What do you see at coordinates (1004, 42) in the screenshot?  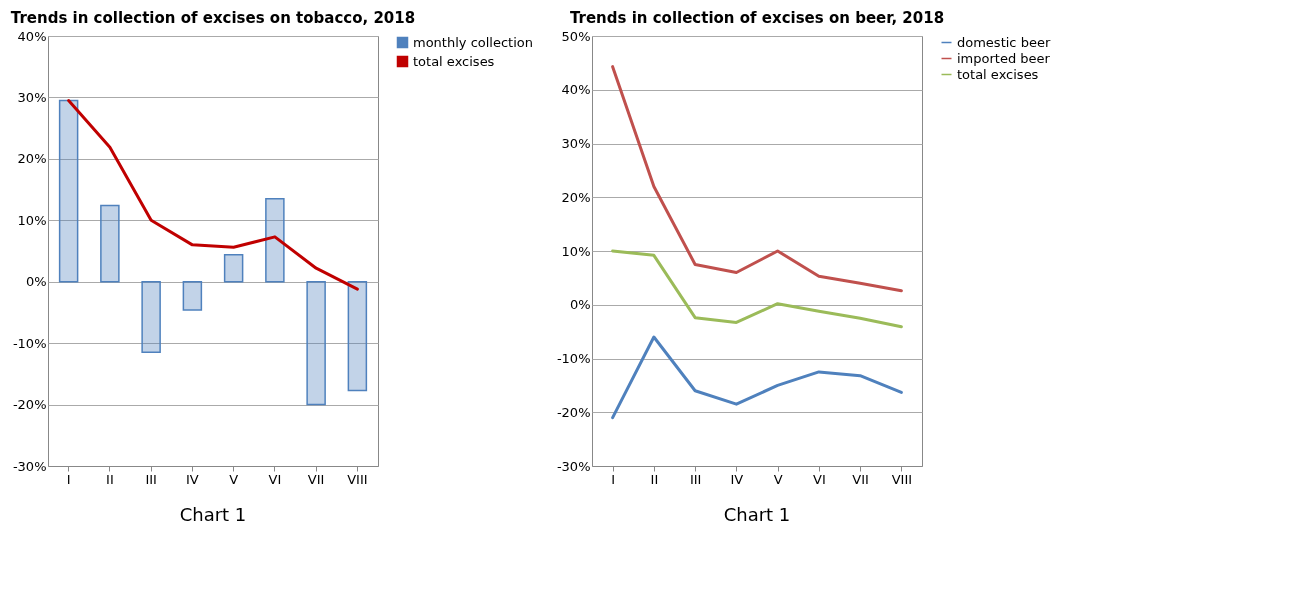 I see `legend-label: domestic beer` at bounding box center [1004, 42].